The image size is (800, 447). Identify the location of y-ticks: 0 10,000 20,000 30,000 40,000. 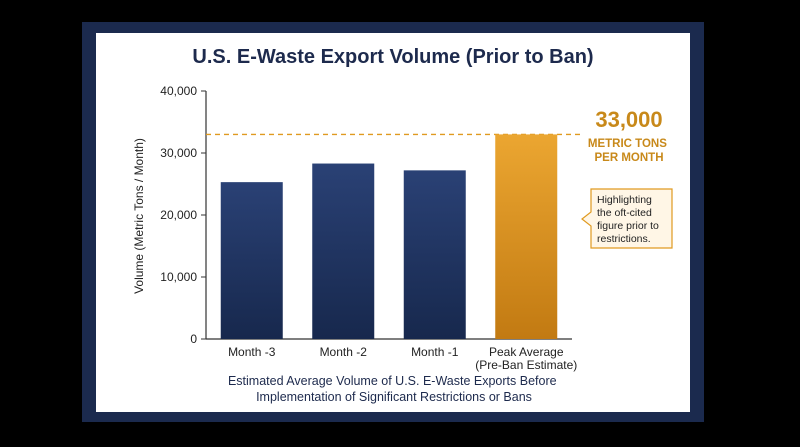
(183, 215).